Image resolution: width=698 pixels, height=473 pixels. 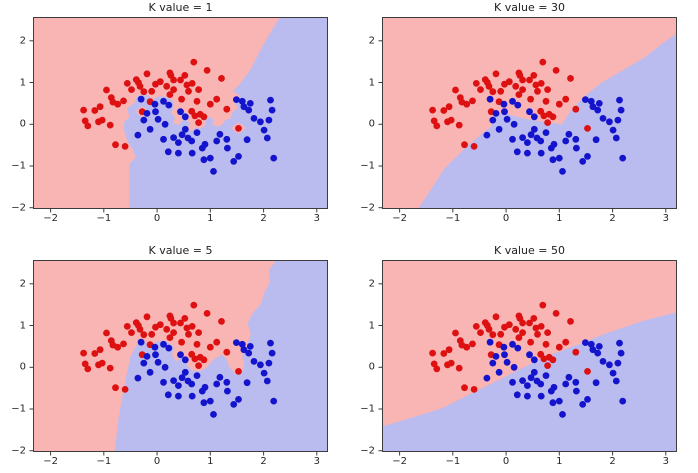 What do you see at coordinates (529, 7) in the screenshot?
I see `subplot-title: K value = 30` at bounding box center [529, 7].